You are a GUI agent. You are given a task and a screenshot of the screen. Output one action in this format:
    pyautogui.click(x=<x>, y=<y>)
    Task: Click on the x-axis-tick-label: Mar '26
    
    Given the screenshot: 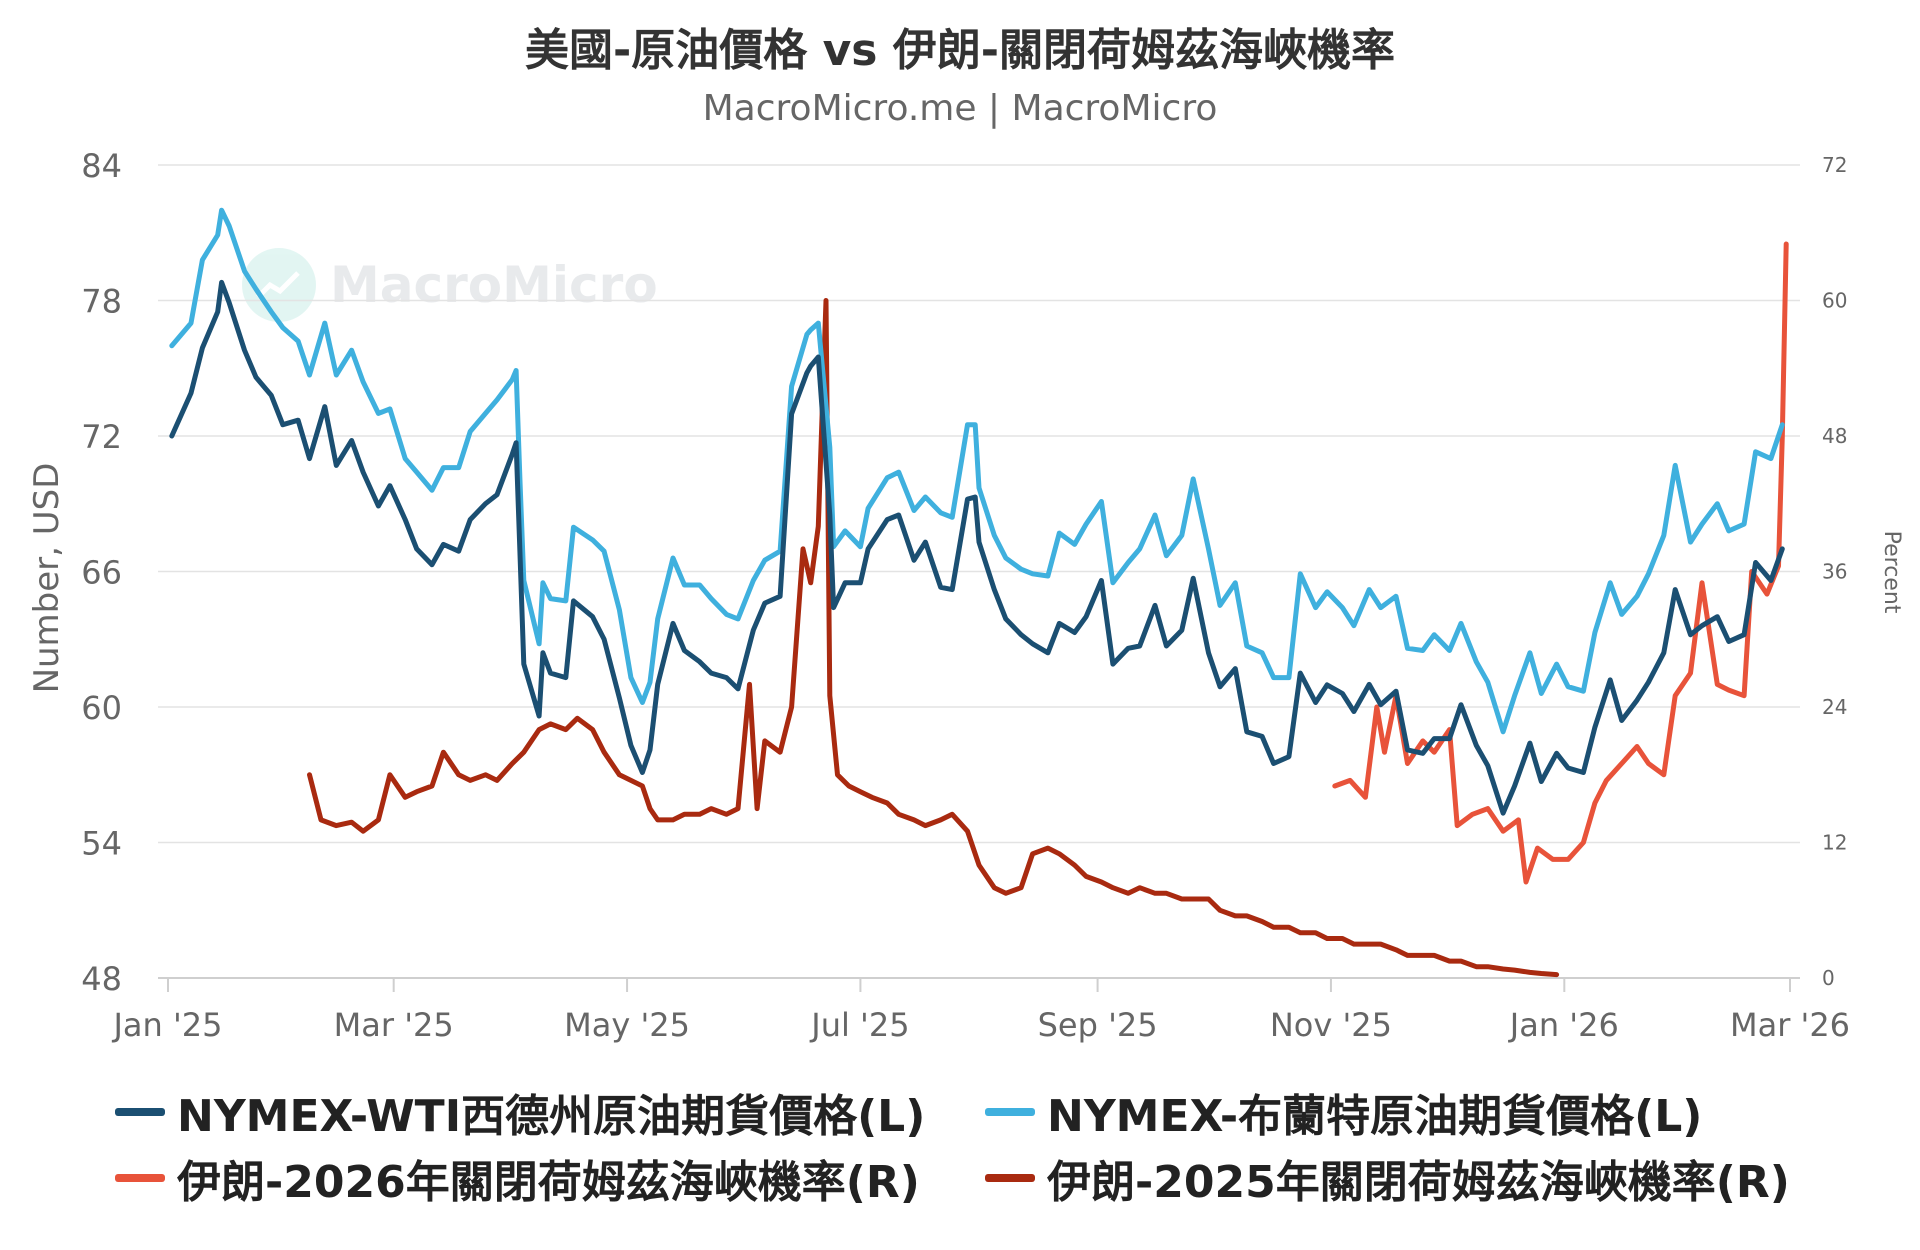 What is the action you would take?
    pyautogui.click(x=1790, y=1025)
    